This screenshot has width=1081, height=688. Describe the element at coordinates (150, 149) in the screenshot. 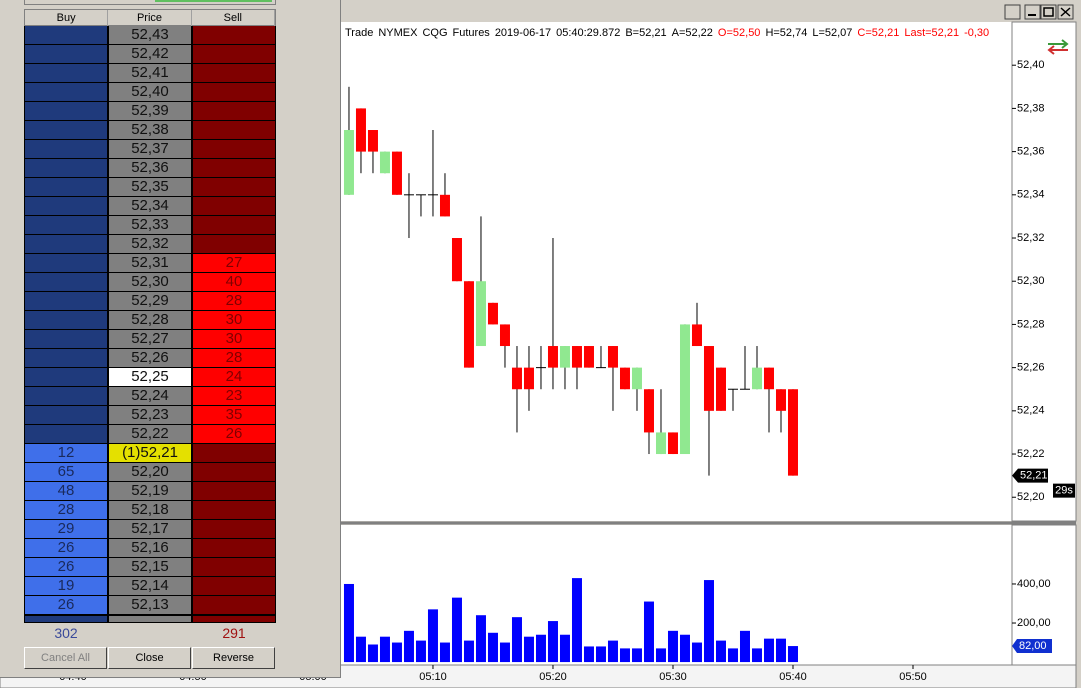

I see `price-cell: 52,37` at that location.